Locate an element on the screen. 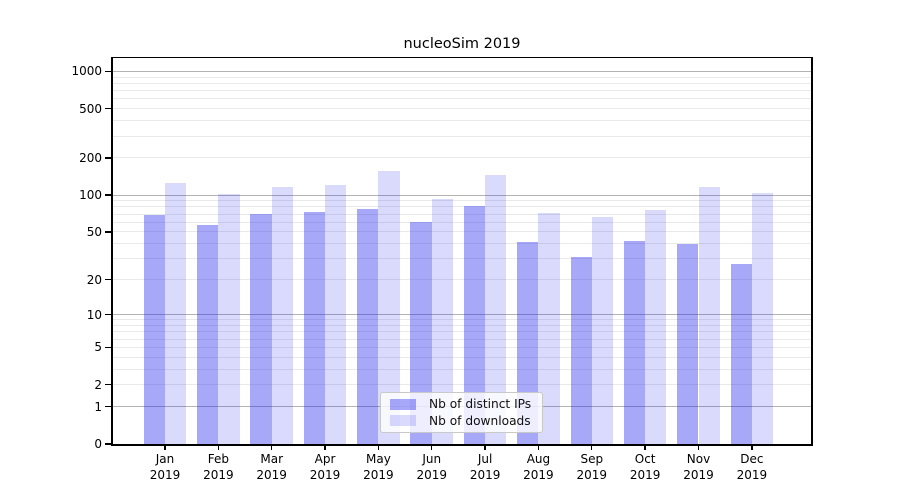 The image size is (900, 500). x-tick-label: Oct 2019 is located at coordinates (645, 467).